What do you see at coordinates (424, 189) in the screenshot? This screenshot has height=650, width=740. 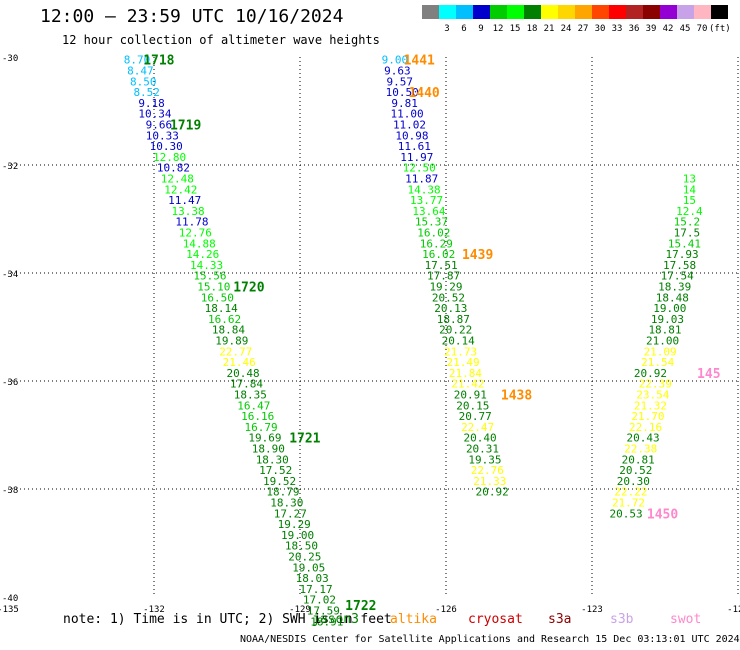 I see `swh-value-altika: 14.38` at bounding box center [424, 189].